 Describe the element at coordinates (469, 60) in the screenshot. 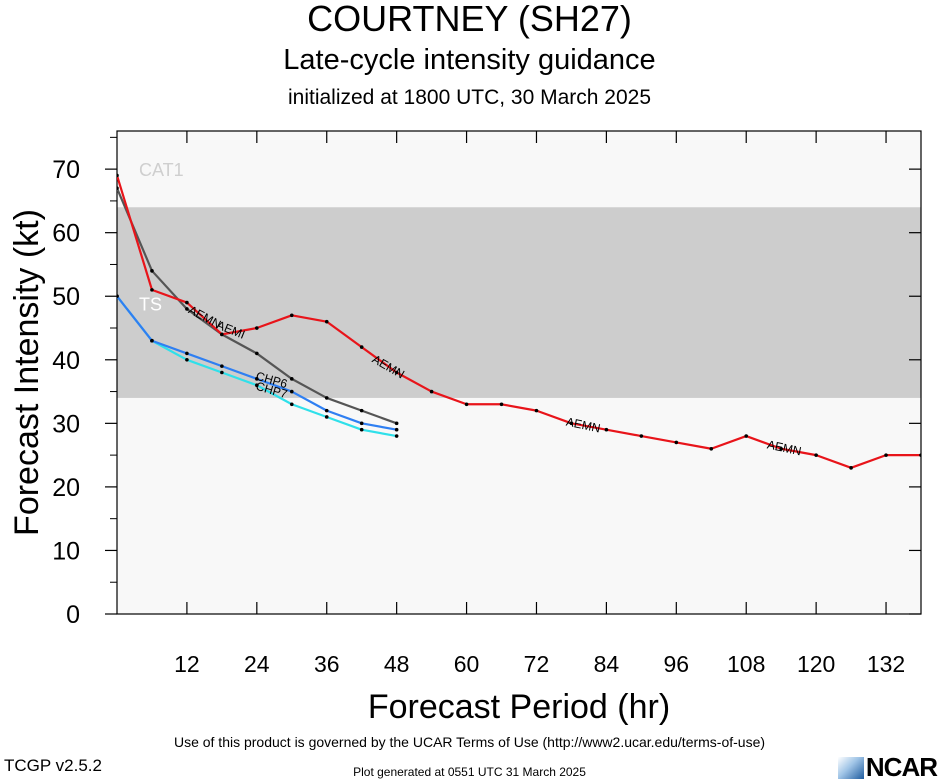

I see `chart-subtitle: Late-cycle intensity guidance` at that location.